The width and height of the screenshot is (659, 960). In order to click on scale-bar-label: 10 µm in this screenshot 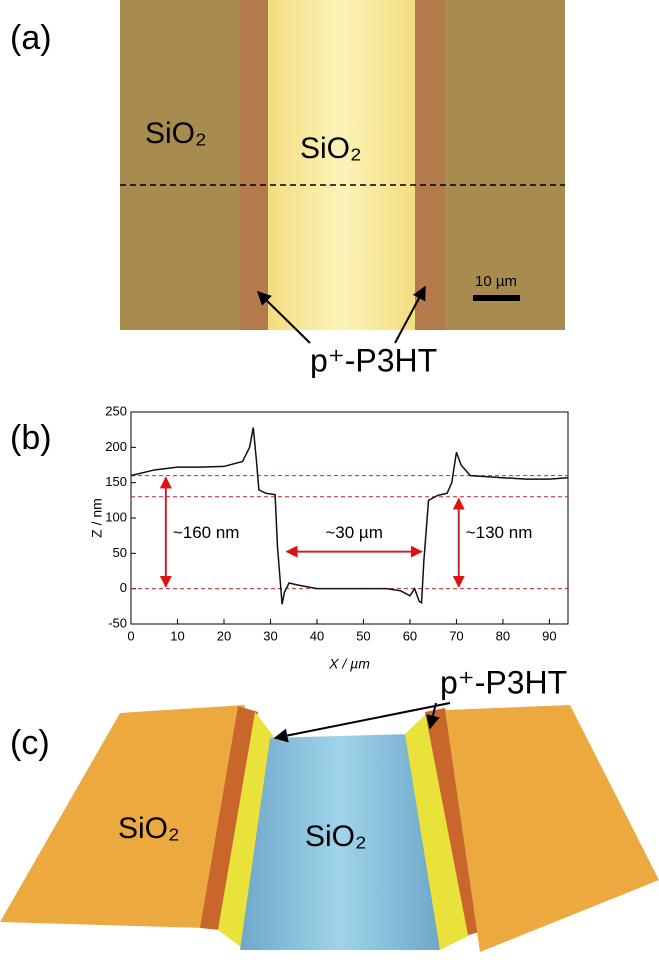, I will do `click(496, 281)`.